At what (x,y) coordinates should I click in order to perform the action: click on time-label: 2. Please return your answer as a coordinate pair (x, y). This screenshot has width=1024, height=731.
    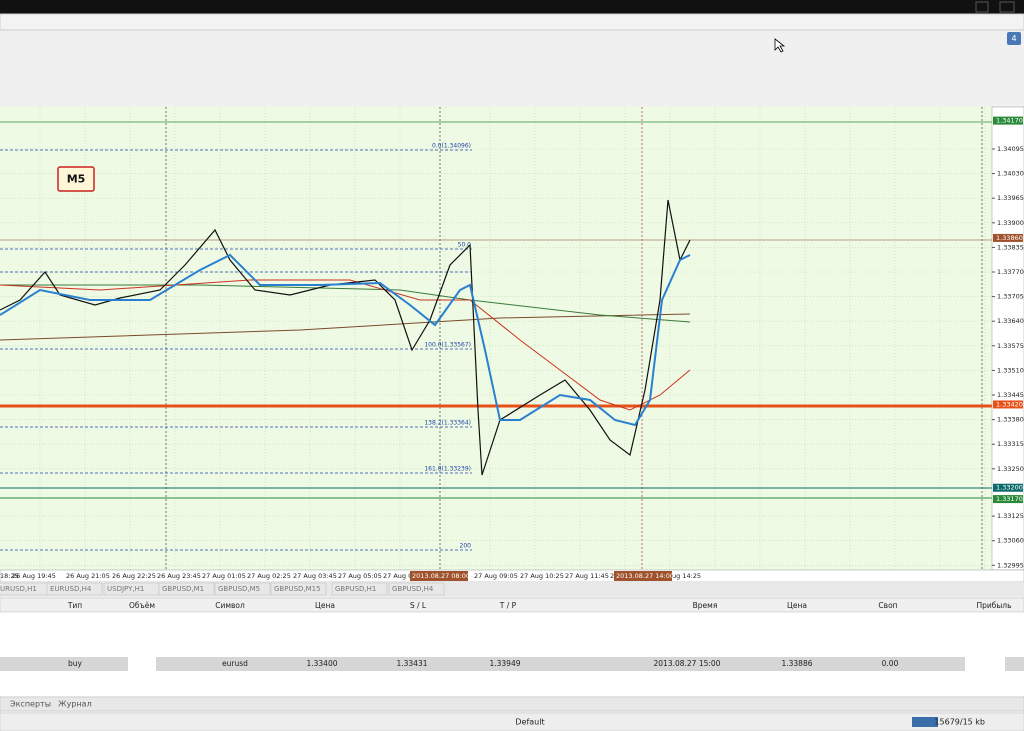
    Looking at the image, I should click on (612, 576).